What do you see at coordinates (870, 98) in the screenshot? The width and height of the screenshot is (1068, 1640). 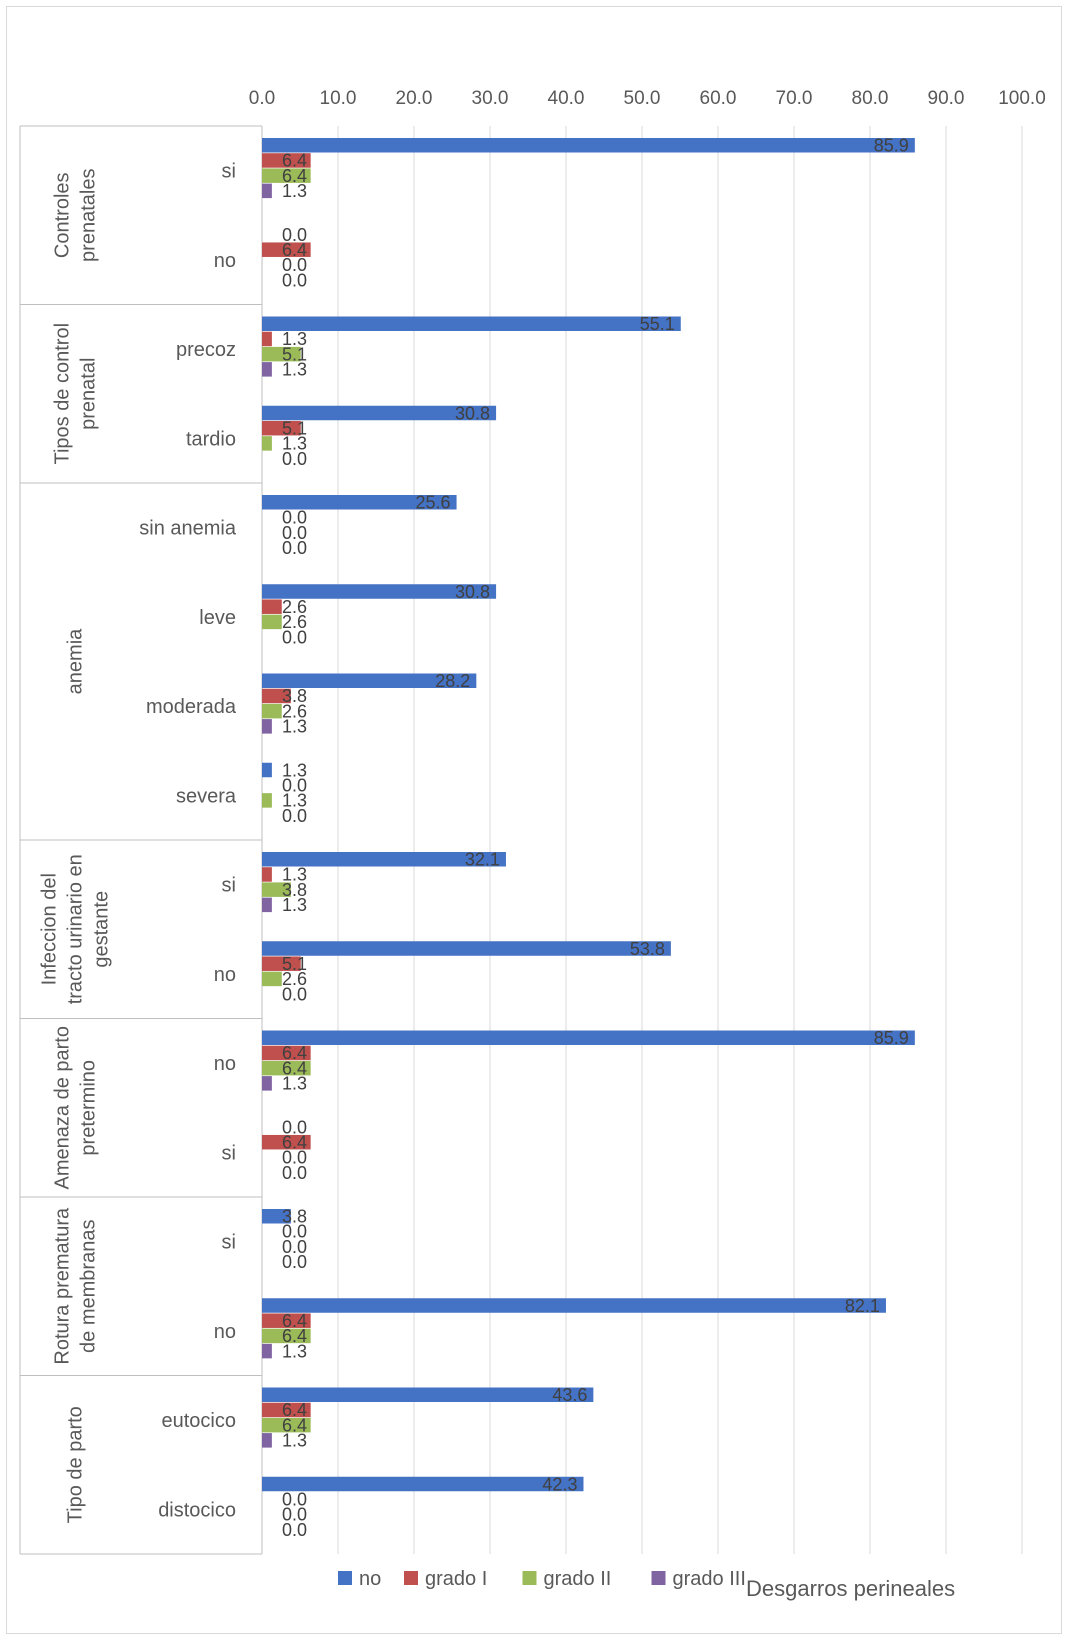 I see `x-tick-label: 80.0` at bounding box center [870, 98].